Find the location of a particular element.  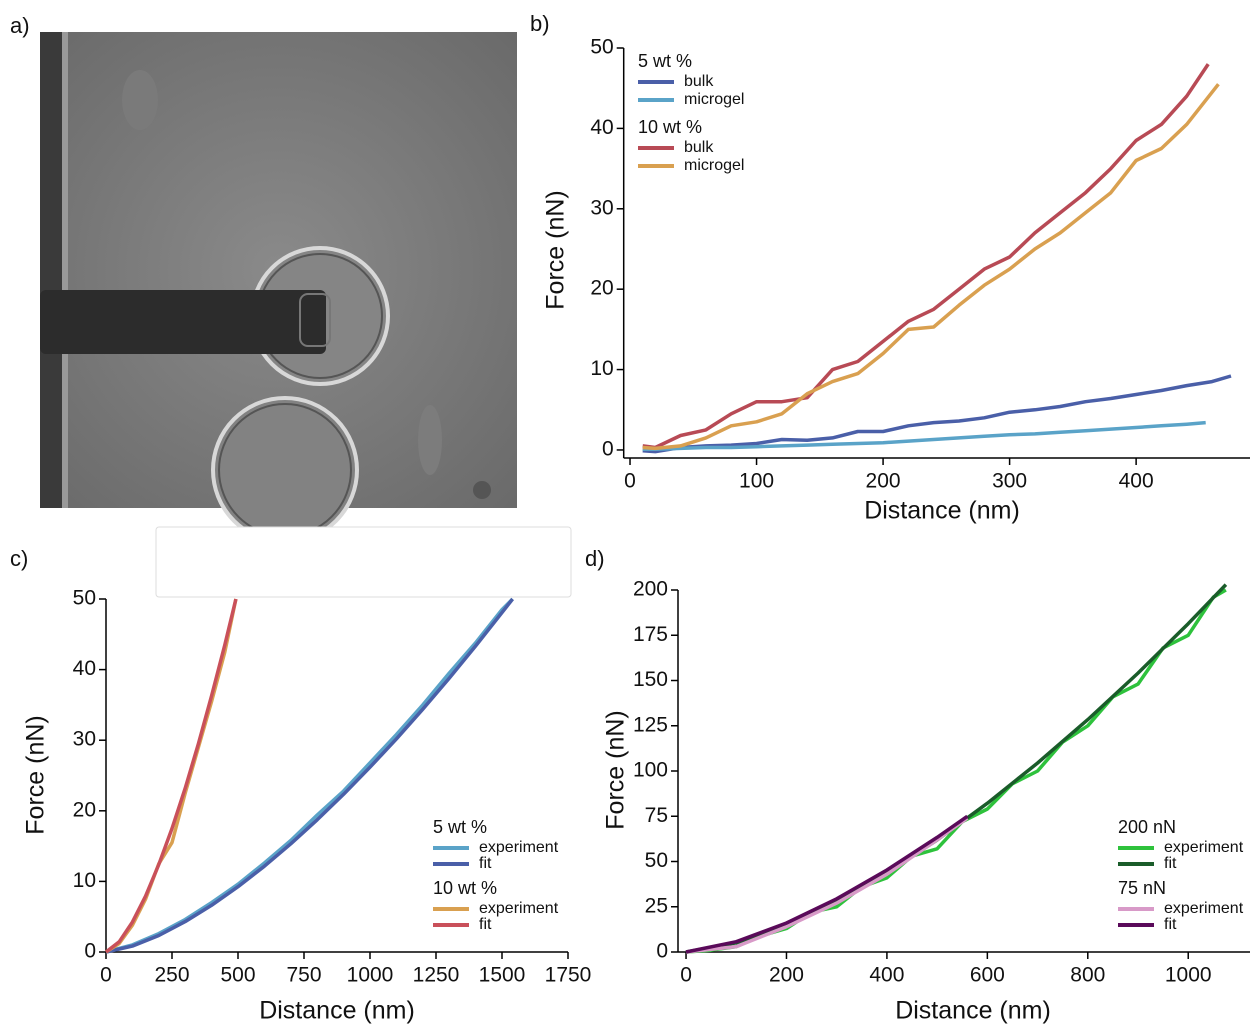

y-tick-label: 150 is located at coordinates (650, 679).